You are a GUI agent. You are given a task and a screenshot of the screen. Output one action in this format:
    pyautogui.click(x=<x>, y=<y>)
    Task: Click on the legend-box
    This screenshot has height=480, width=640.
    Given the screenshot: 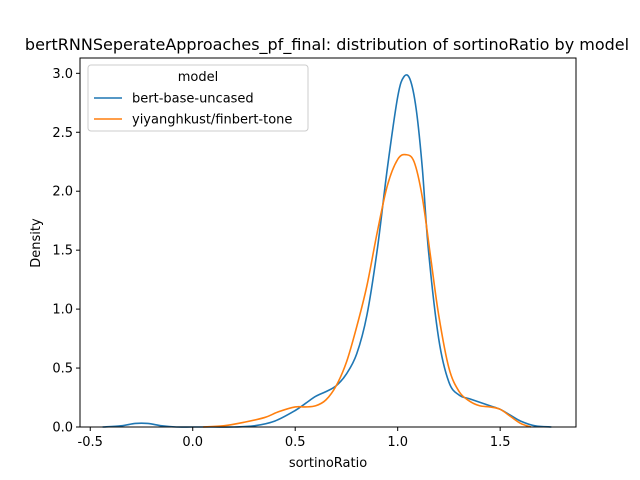 What is the action you would take?
    pyautogui.click(x=198, y=98)
    